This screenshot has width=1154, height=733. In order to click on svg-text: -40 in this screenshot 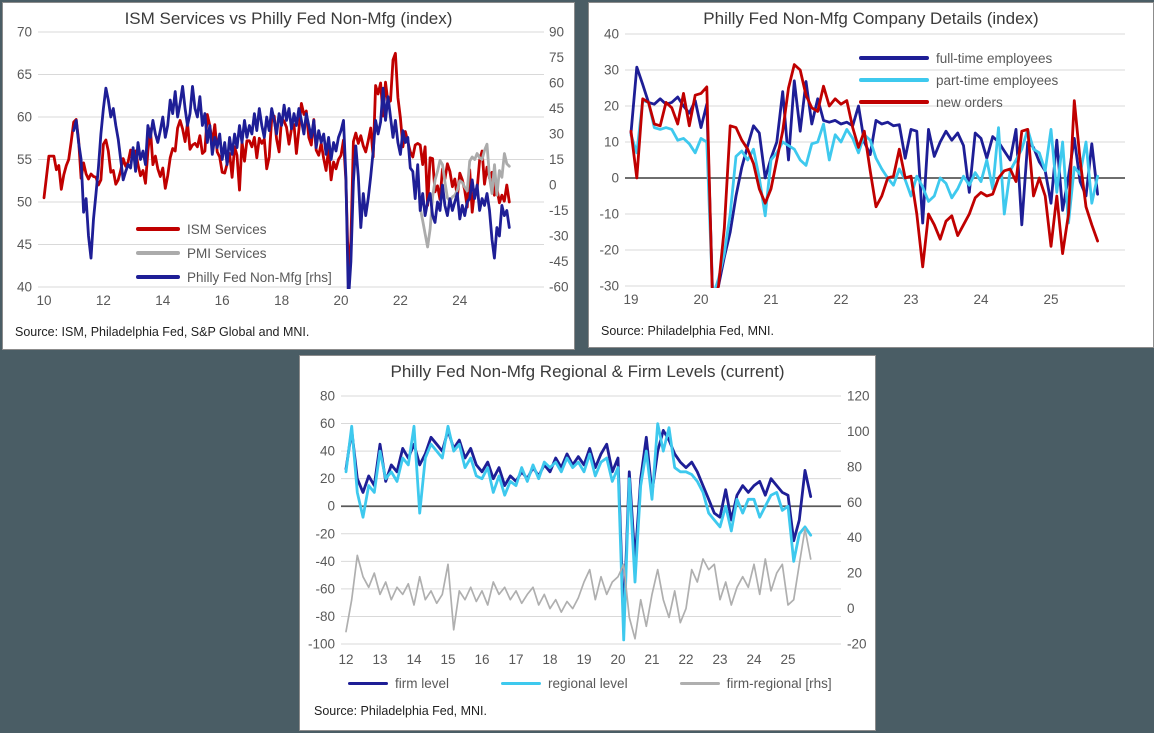, I will do `click(325, 561)`.